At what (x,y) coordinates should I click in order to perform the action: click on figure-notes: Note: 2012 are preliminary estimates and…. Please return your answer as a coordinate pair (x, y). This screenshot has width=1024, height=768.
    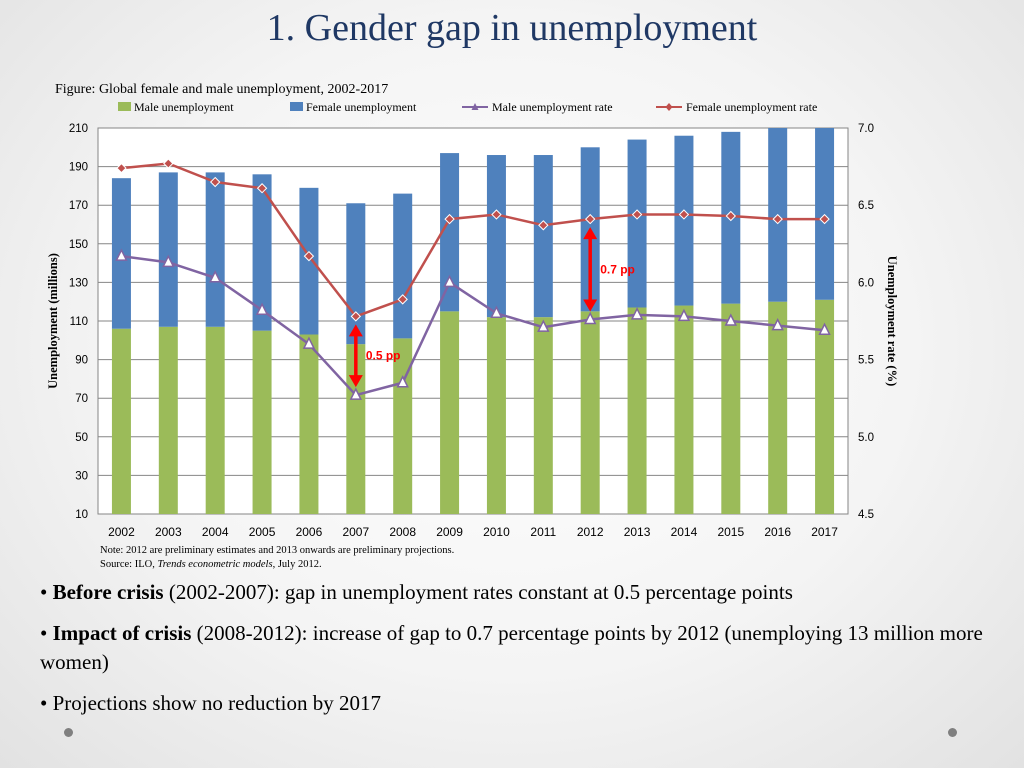
    Looking at the image, I should click on (277, 558).